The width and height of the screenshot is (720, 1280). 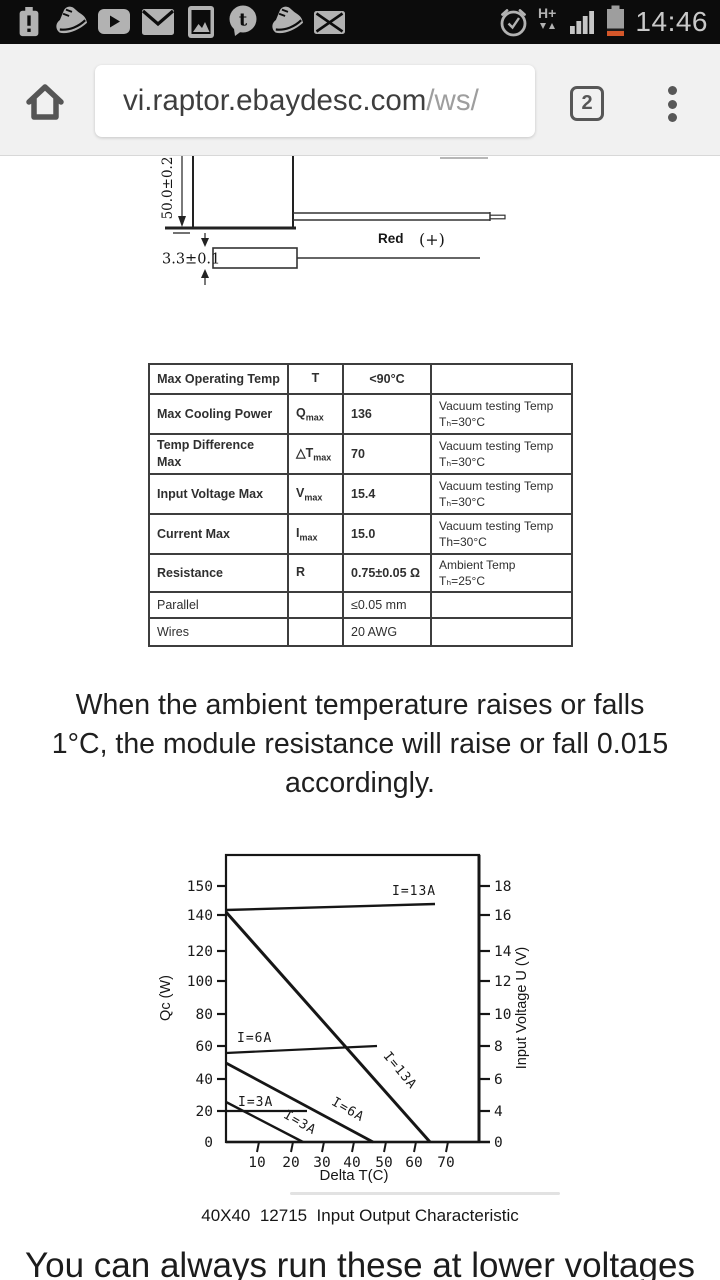 What do you see at coordinates (484, 998) in the screenshot?
I see `right-axis-ticks` at bounding box center [484, 998].